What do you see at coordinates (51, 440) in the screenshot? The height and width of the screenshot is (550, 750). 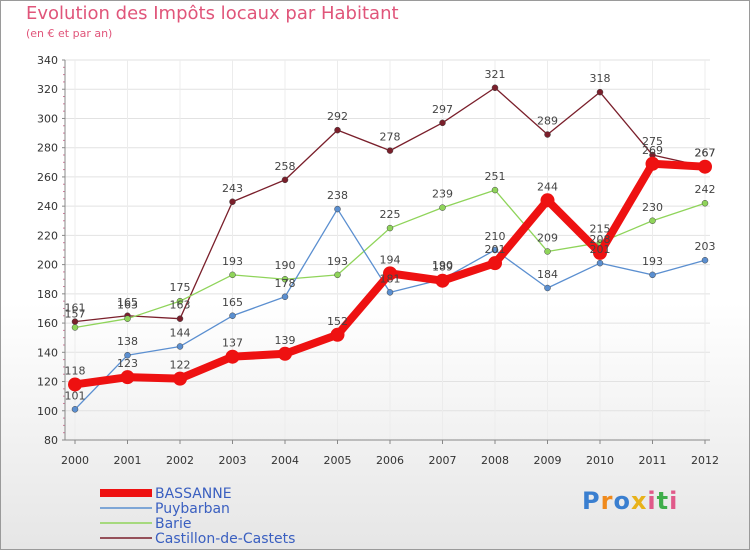 I see `y-tick-label: 80` at bounding box center [51, 440].